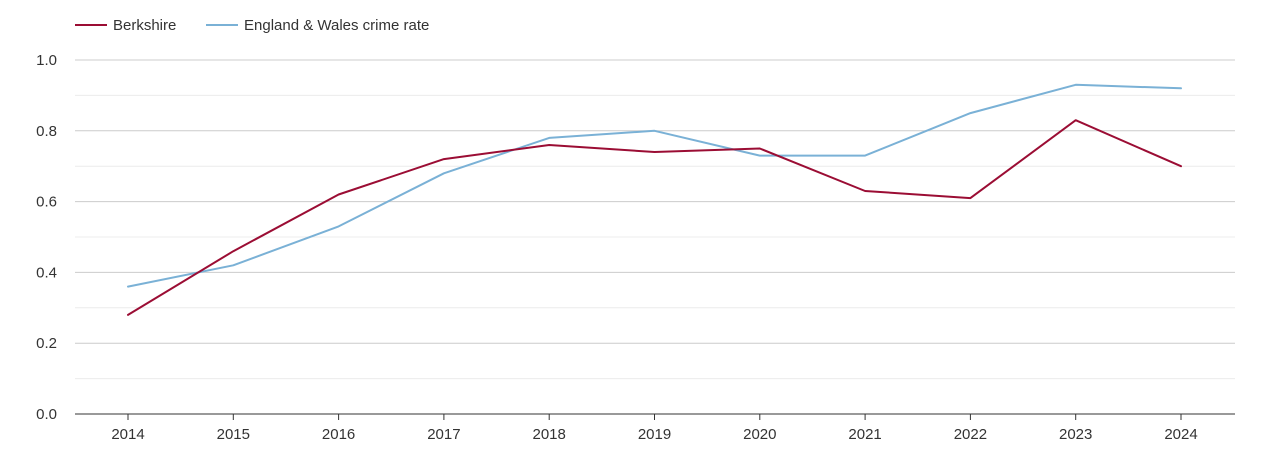 The height and width of the screenshot is (450, 1270). Describe the element at coordinates (759, 434) in the screenshot. I see `x-tick-label: 2020` at that location.